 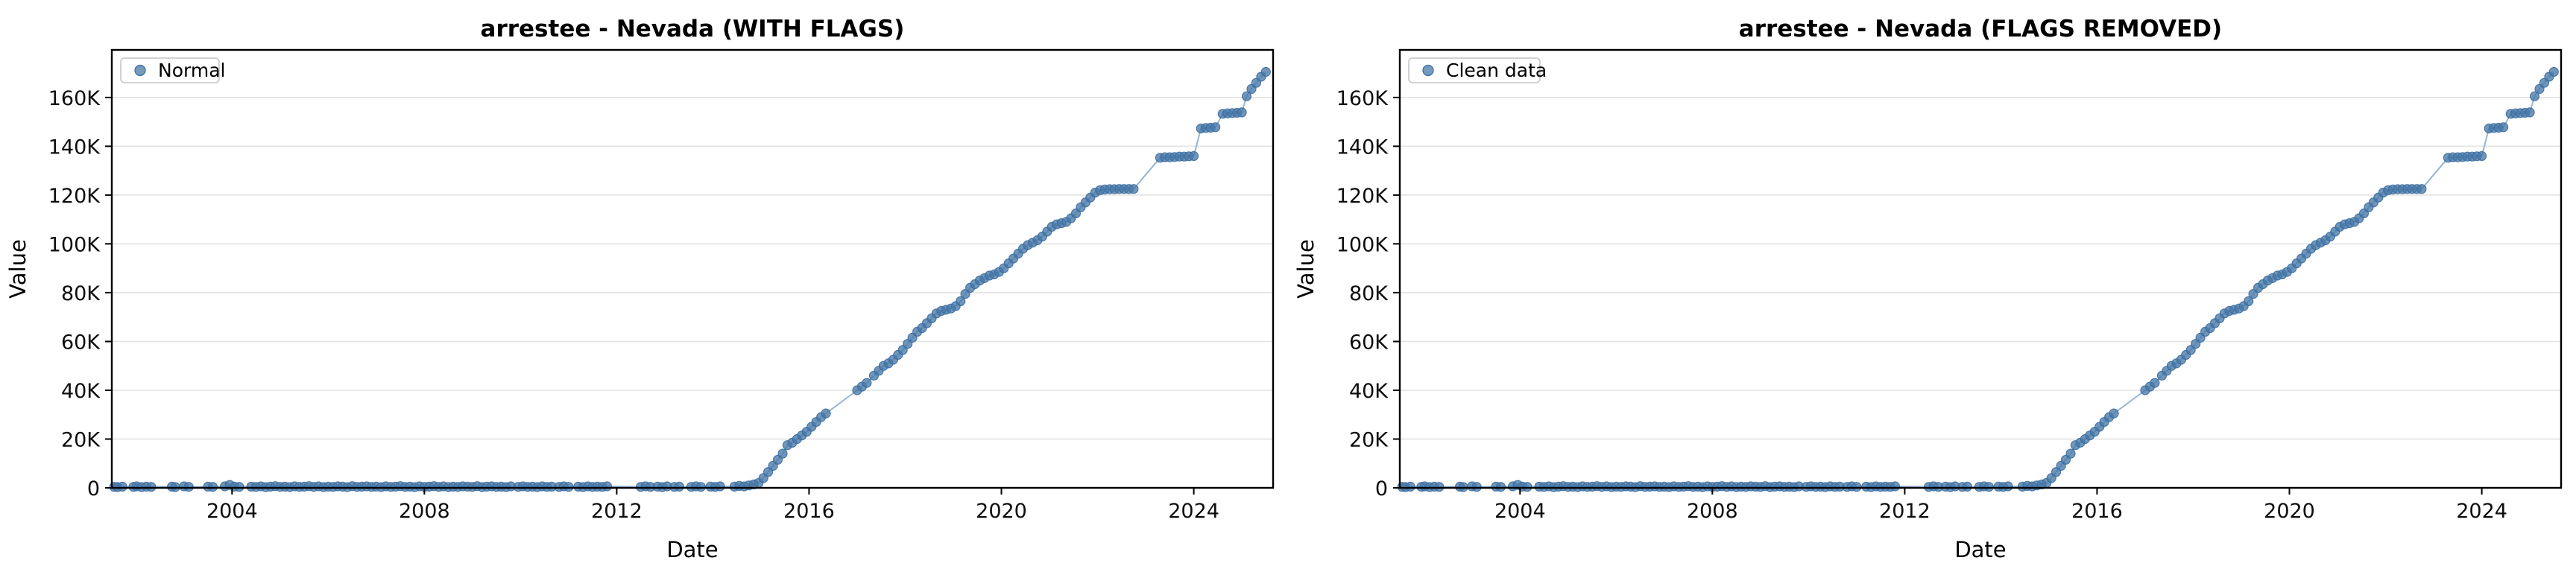 I want to click on right-y-axis-label: Value, so click(x=1306, y=269).